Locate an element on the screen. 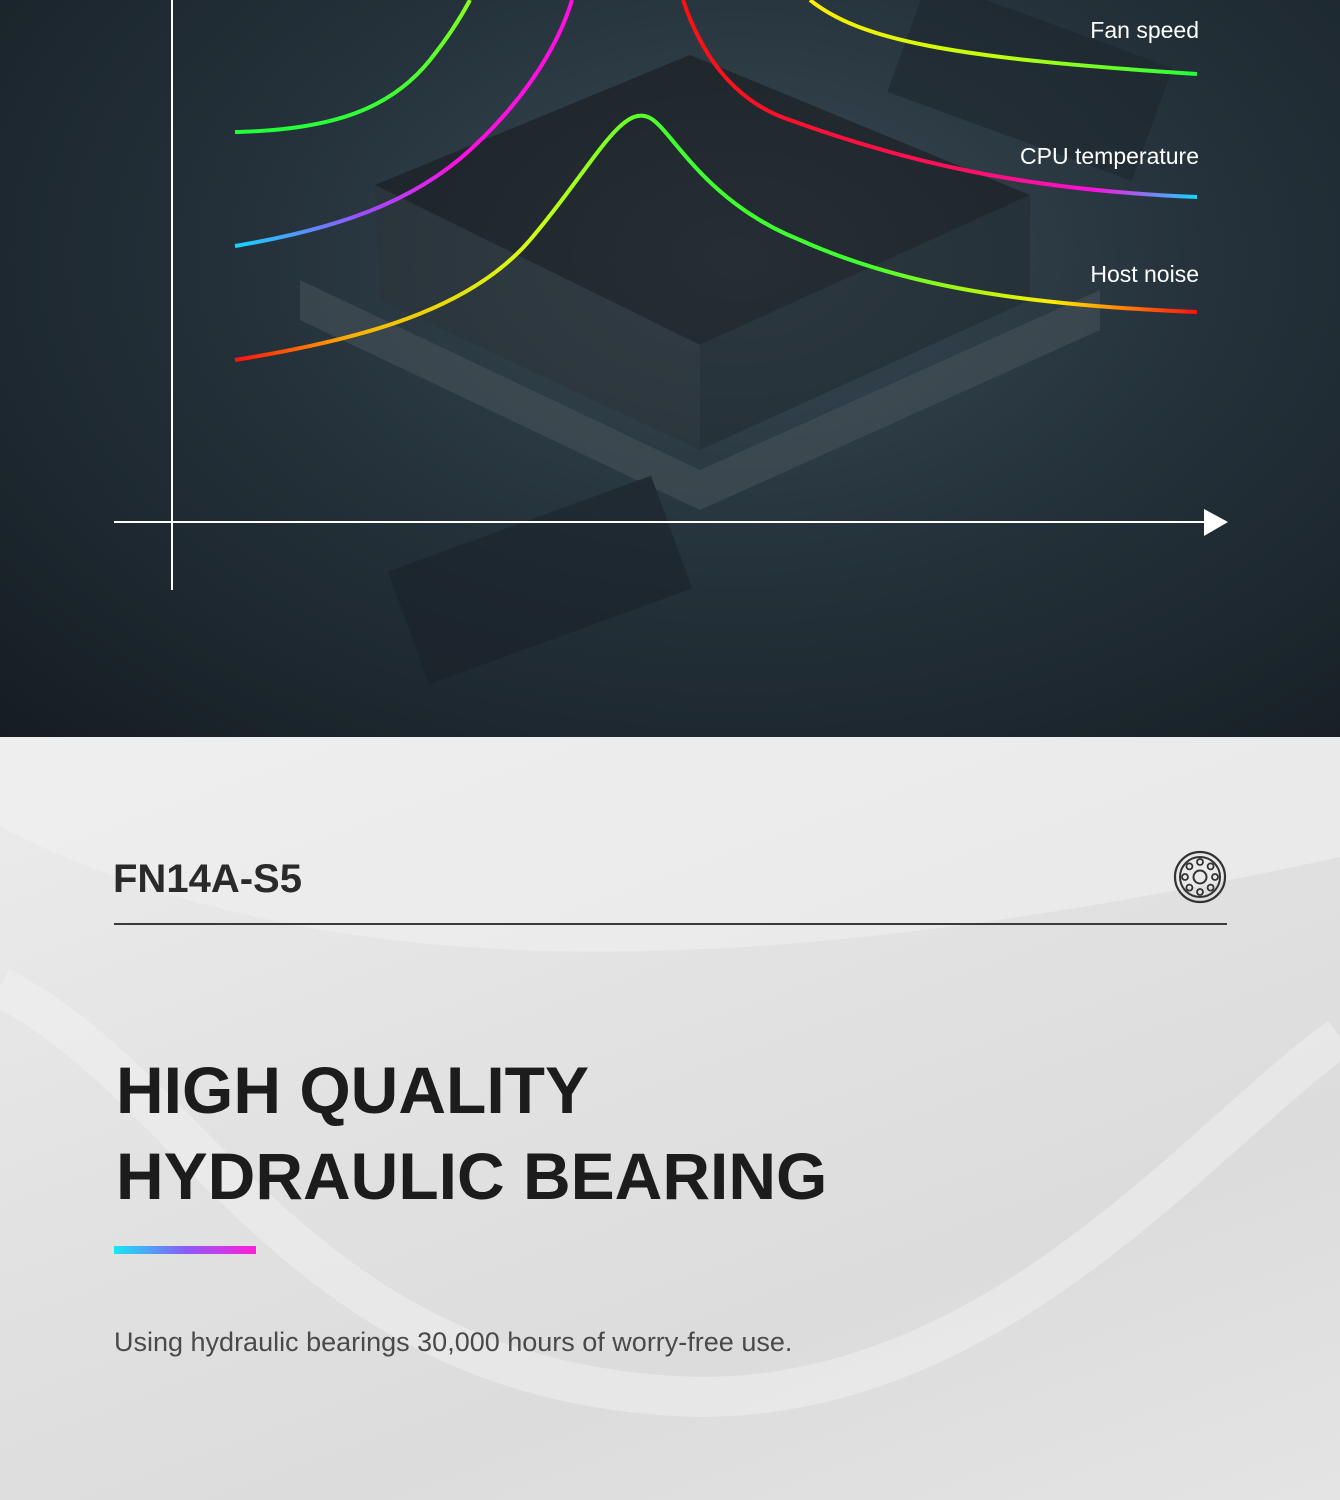  x-axis-arrow is located at coordinates (1216, 522).